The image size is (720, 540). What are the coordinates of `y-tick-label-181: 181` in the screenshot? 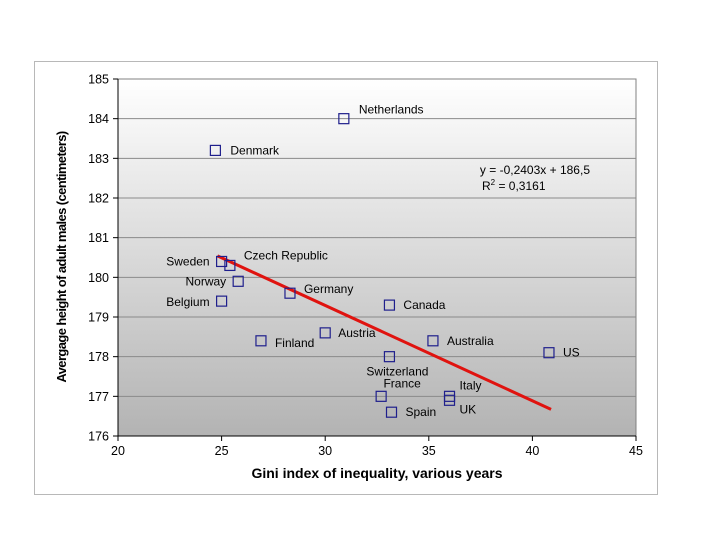 It's located at (98, 238).